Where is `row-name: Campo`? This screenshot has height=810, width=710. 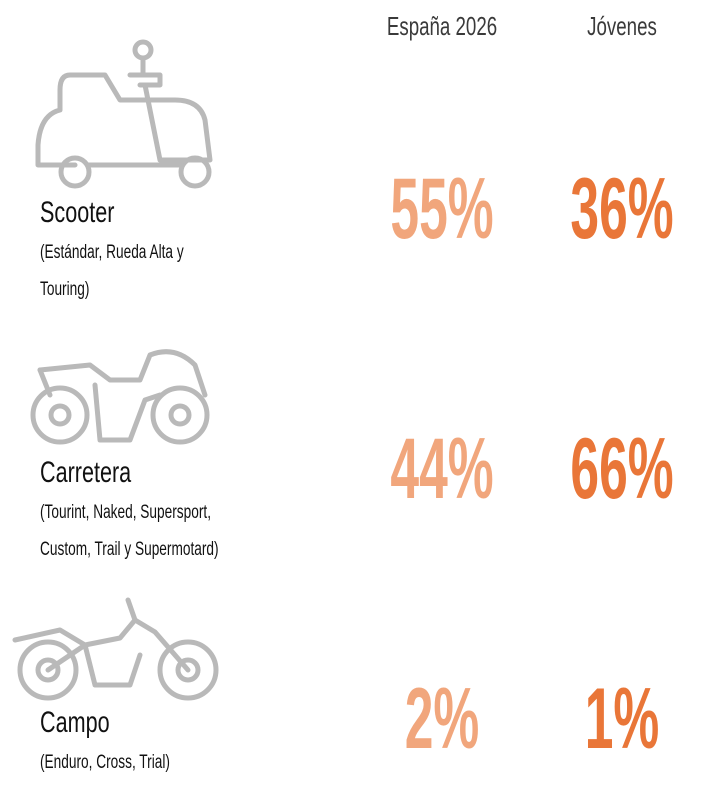 row-name: Campo is located at coordinates (75, 721).